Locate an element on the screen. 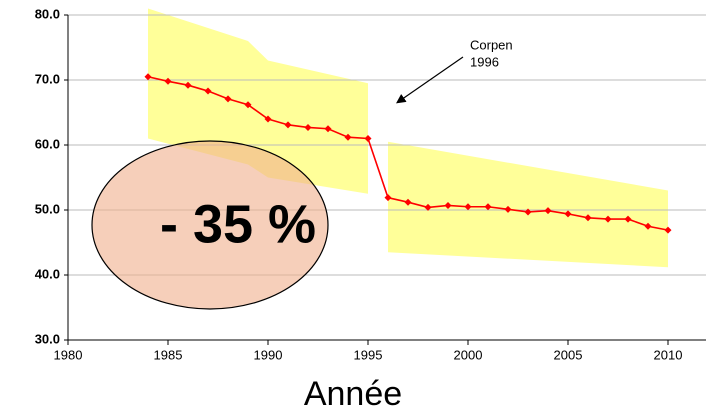  note-line: 1996 is located at coordinates (484, 61).